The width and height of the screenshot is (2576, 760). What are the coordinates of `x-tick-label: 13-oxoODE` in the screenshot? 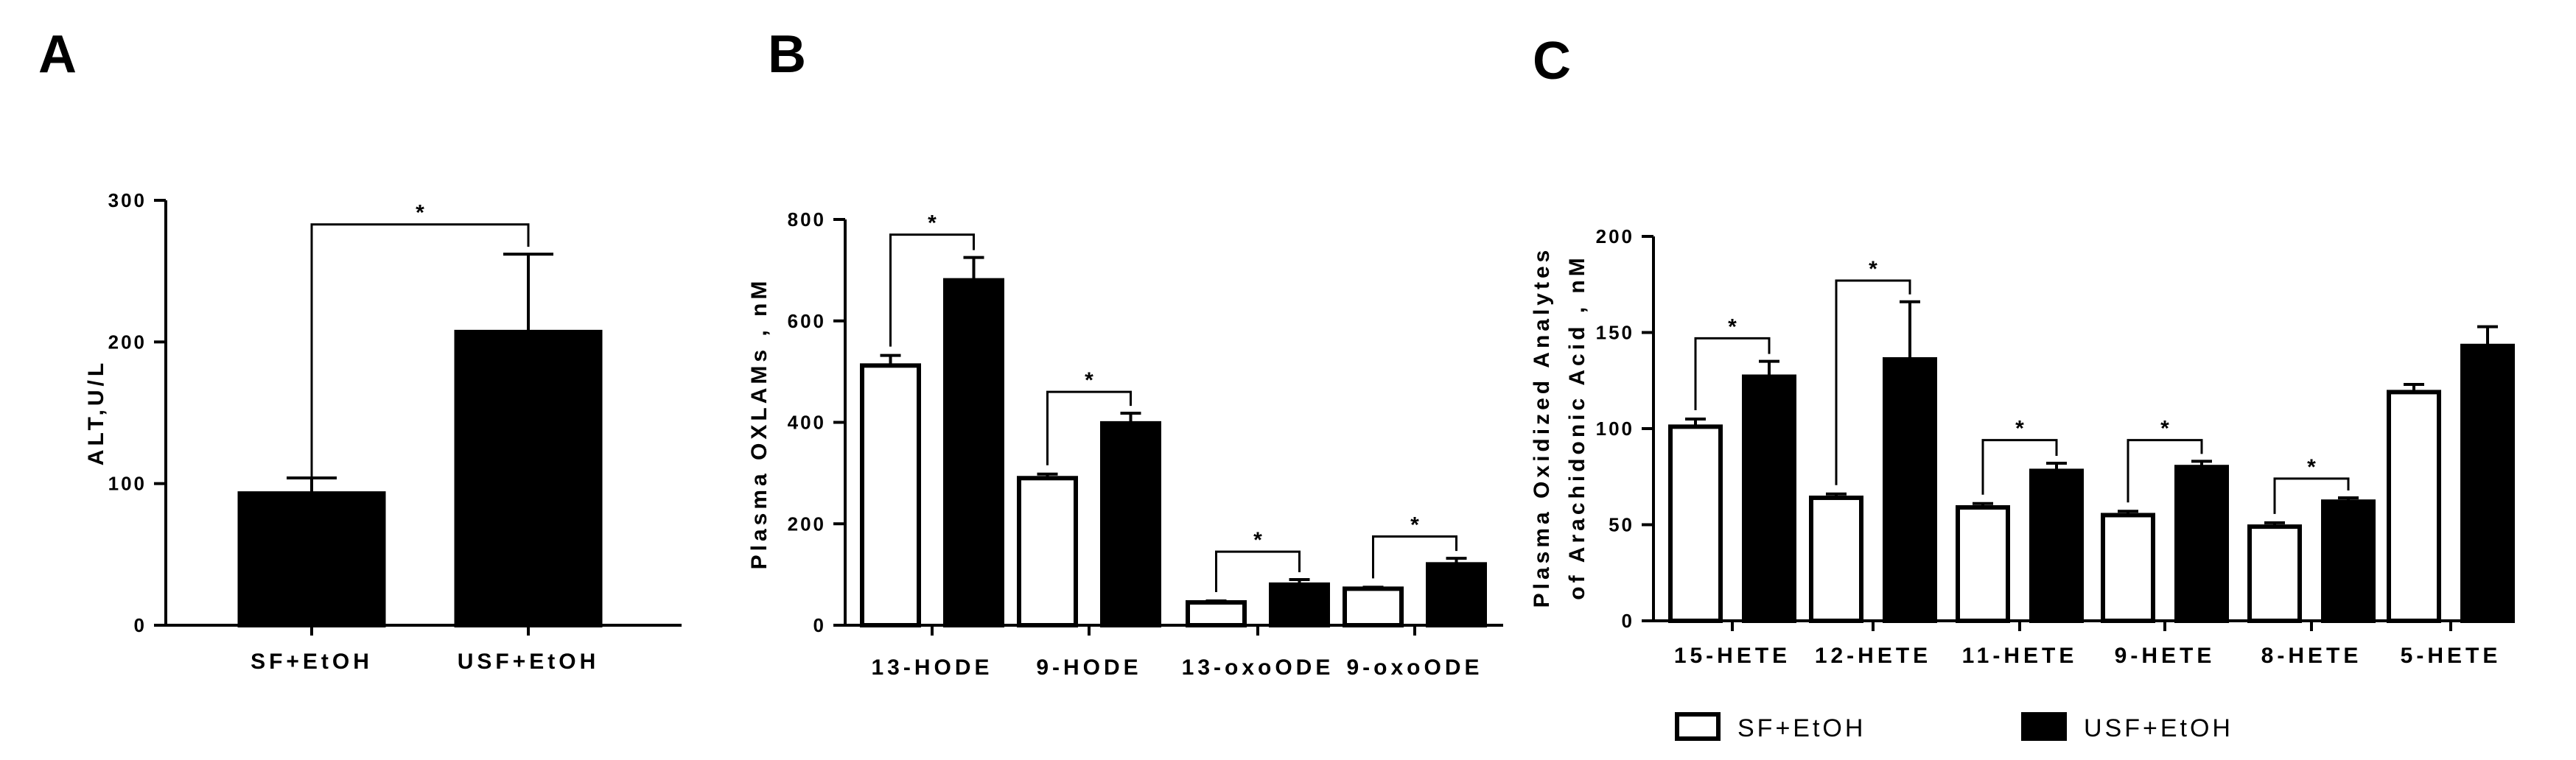 It's located at (1258, 667).